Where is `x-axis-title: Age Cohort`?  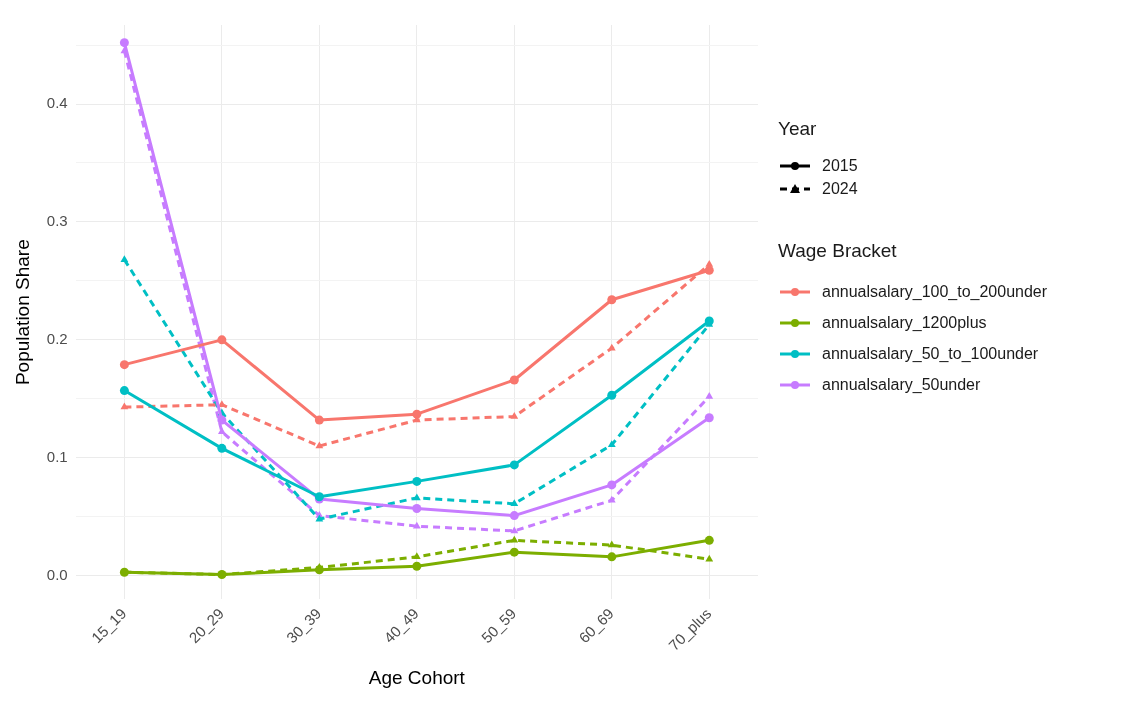
x-axis-title: Age Cohort is located at coordinates (417, 677).